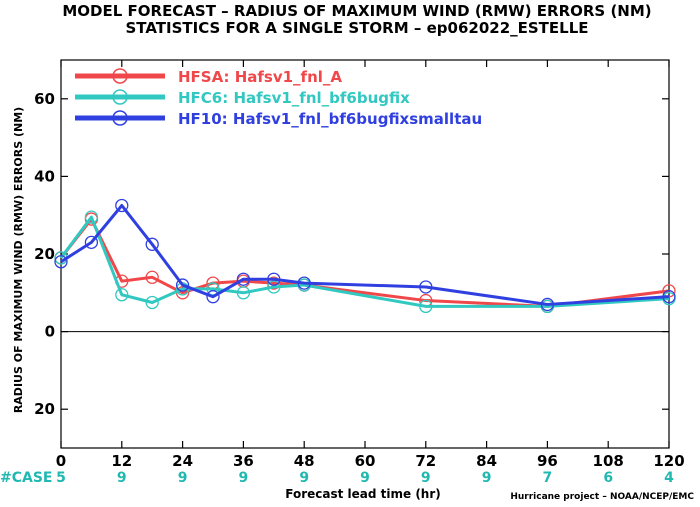 The height and width of the screenshot is (507, 700). What do you see at coordinates (50, 332) in the screenshot?
I see `y-tick-label: 0` at bounding box center [50, 332].